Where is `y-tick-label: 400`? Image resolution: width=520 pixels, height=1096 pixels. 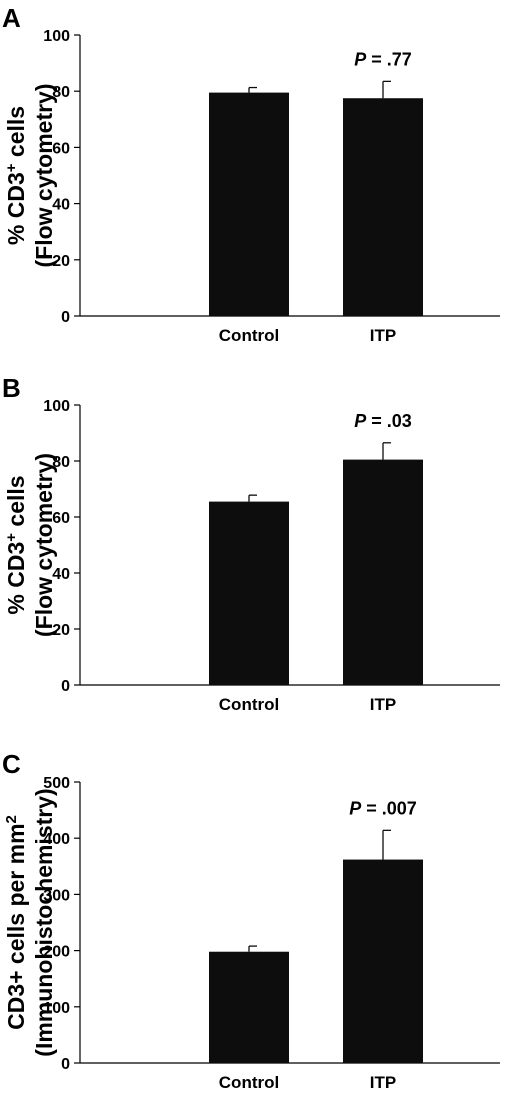 y-tick-label: 400 is located at coordinates (56, 839).